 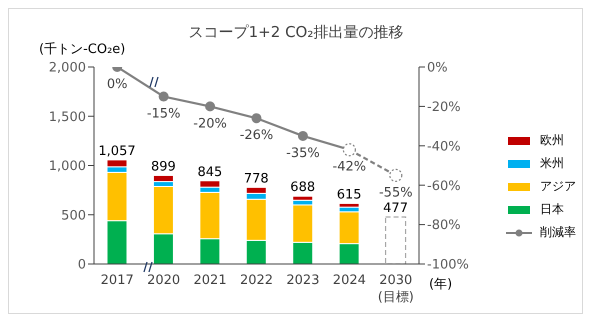 What do you see at coordinates (558, 232) in the screenshot?
I see `legend-label: 削減率` at bounding box center [558, 232].